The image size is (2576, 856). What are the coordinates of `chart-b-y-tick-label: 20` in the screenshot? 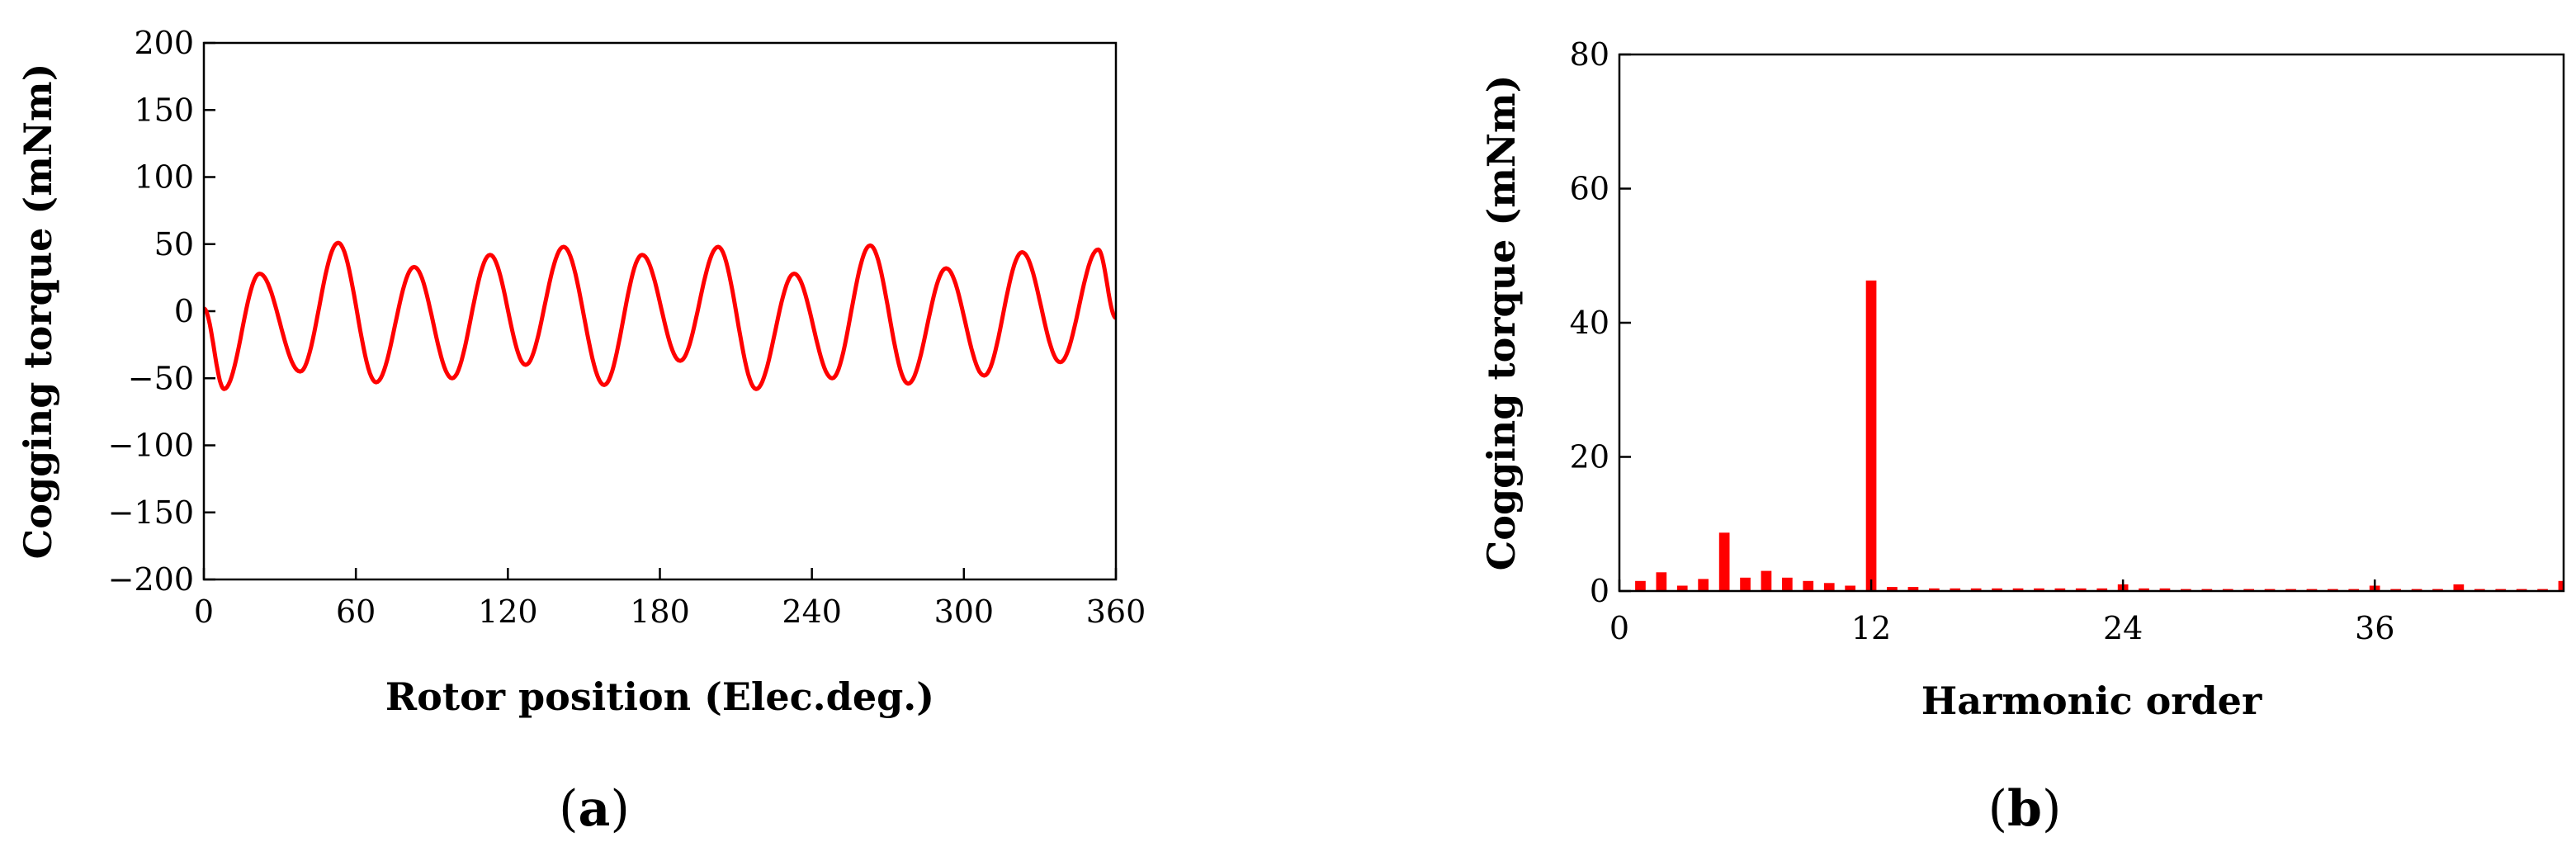 It's located at (1589, 457).